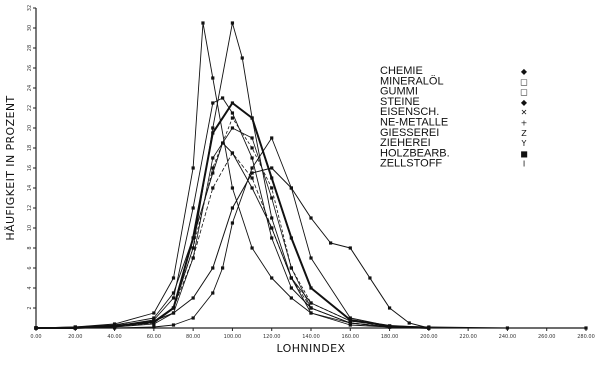  I want to click on legend-item-marker-icon: Y, so click(524, 143).